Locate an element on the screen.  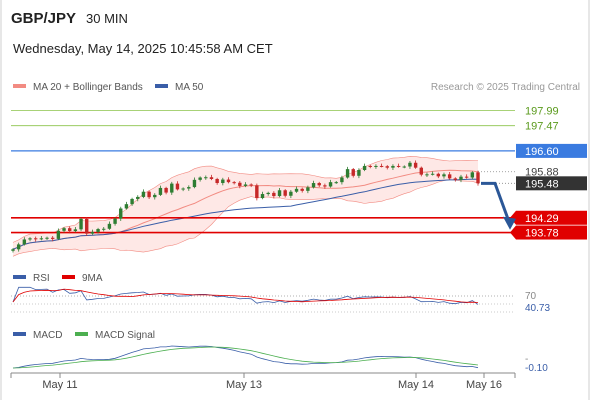
rsi-ma-line is located at coordinates (245, 295).